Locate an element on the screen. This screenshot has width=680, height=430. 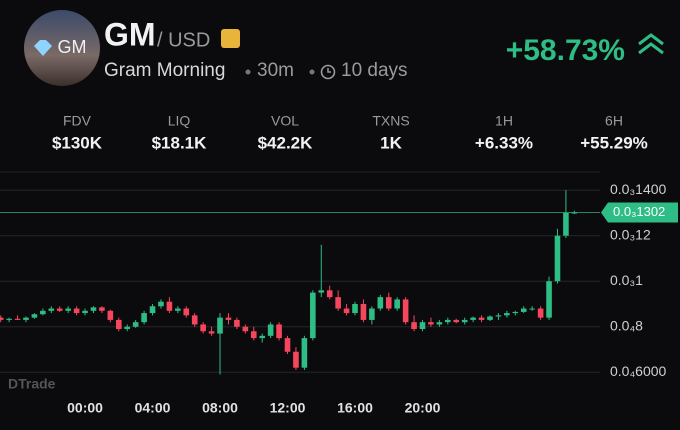
x-tick-label: 04:00 is located at coordinates (153, 408).